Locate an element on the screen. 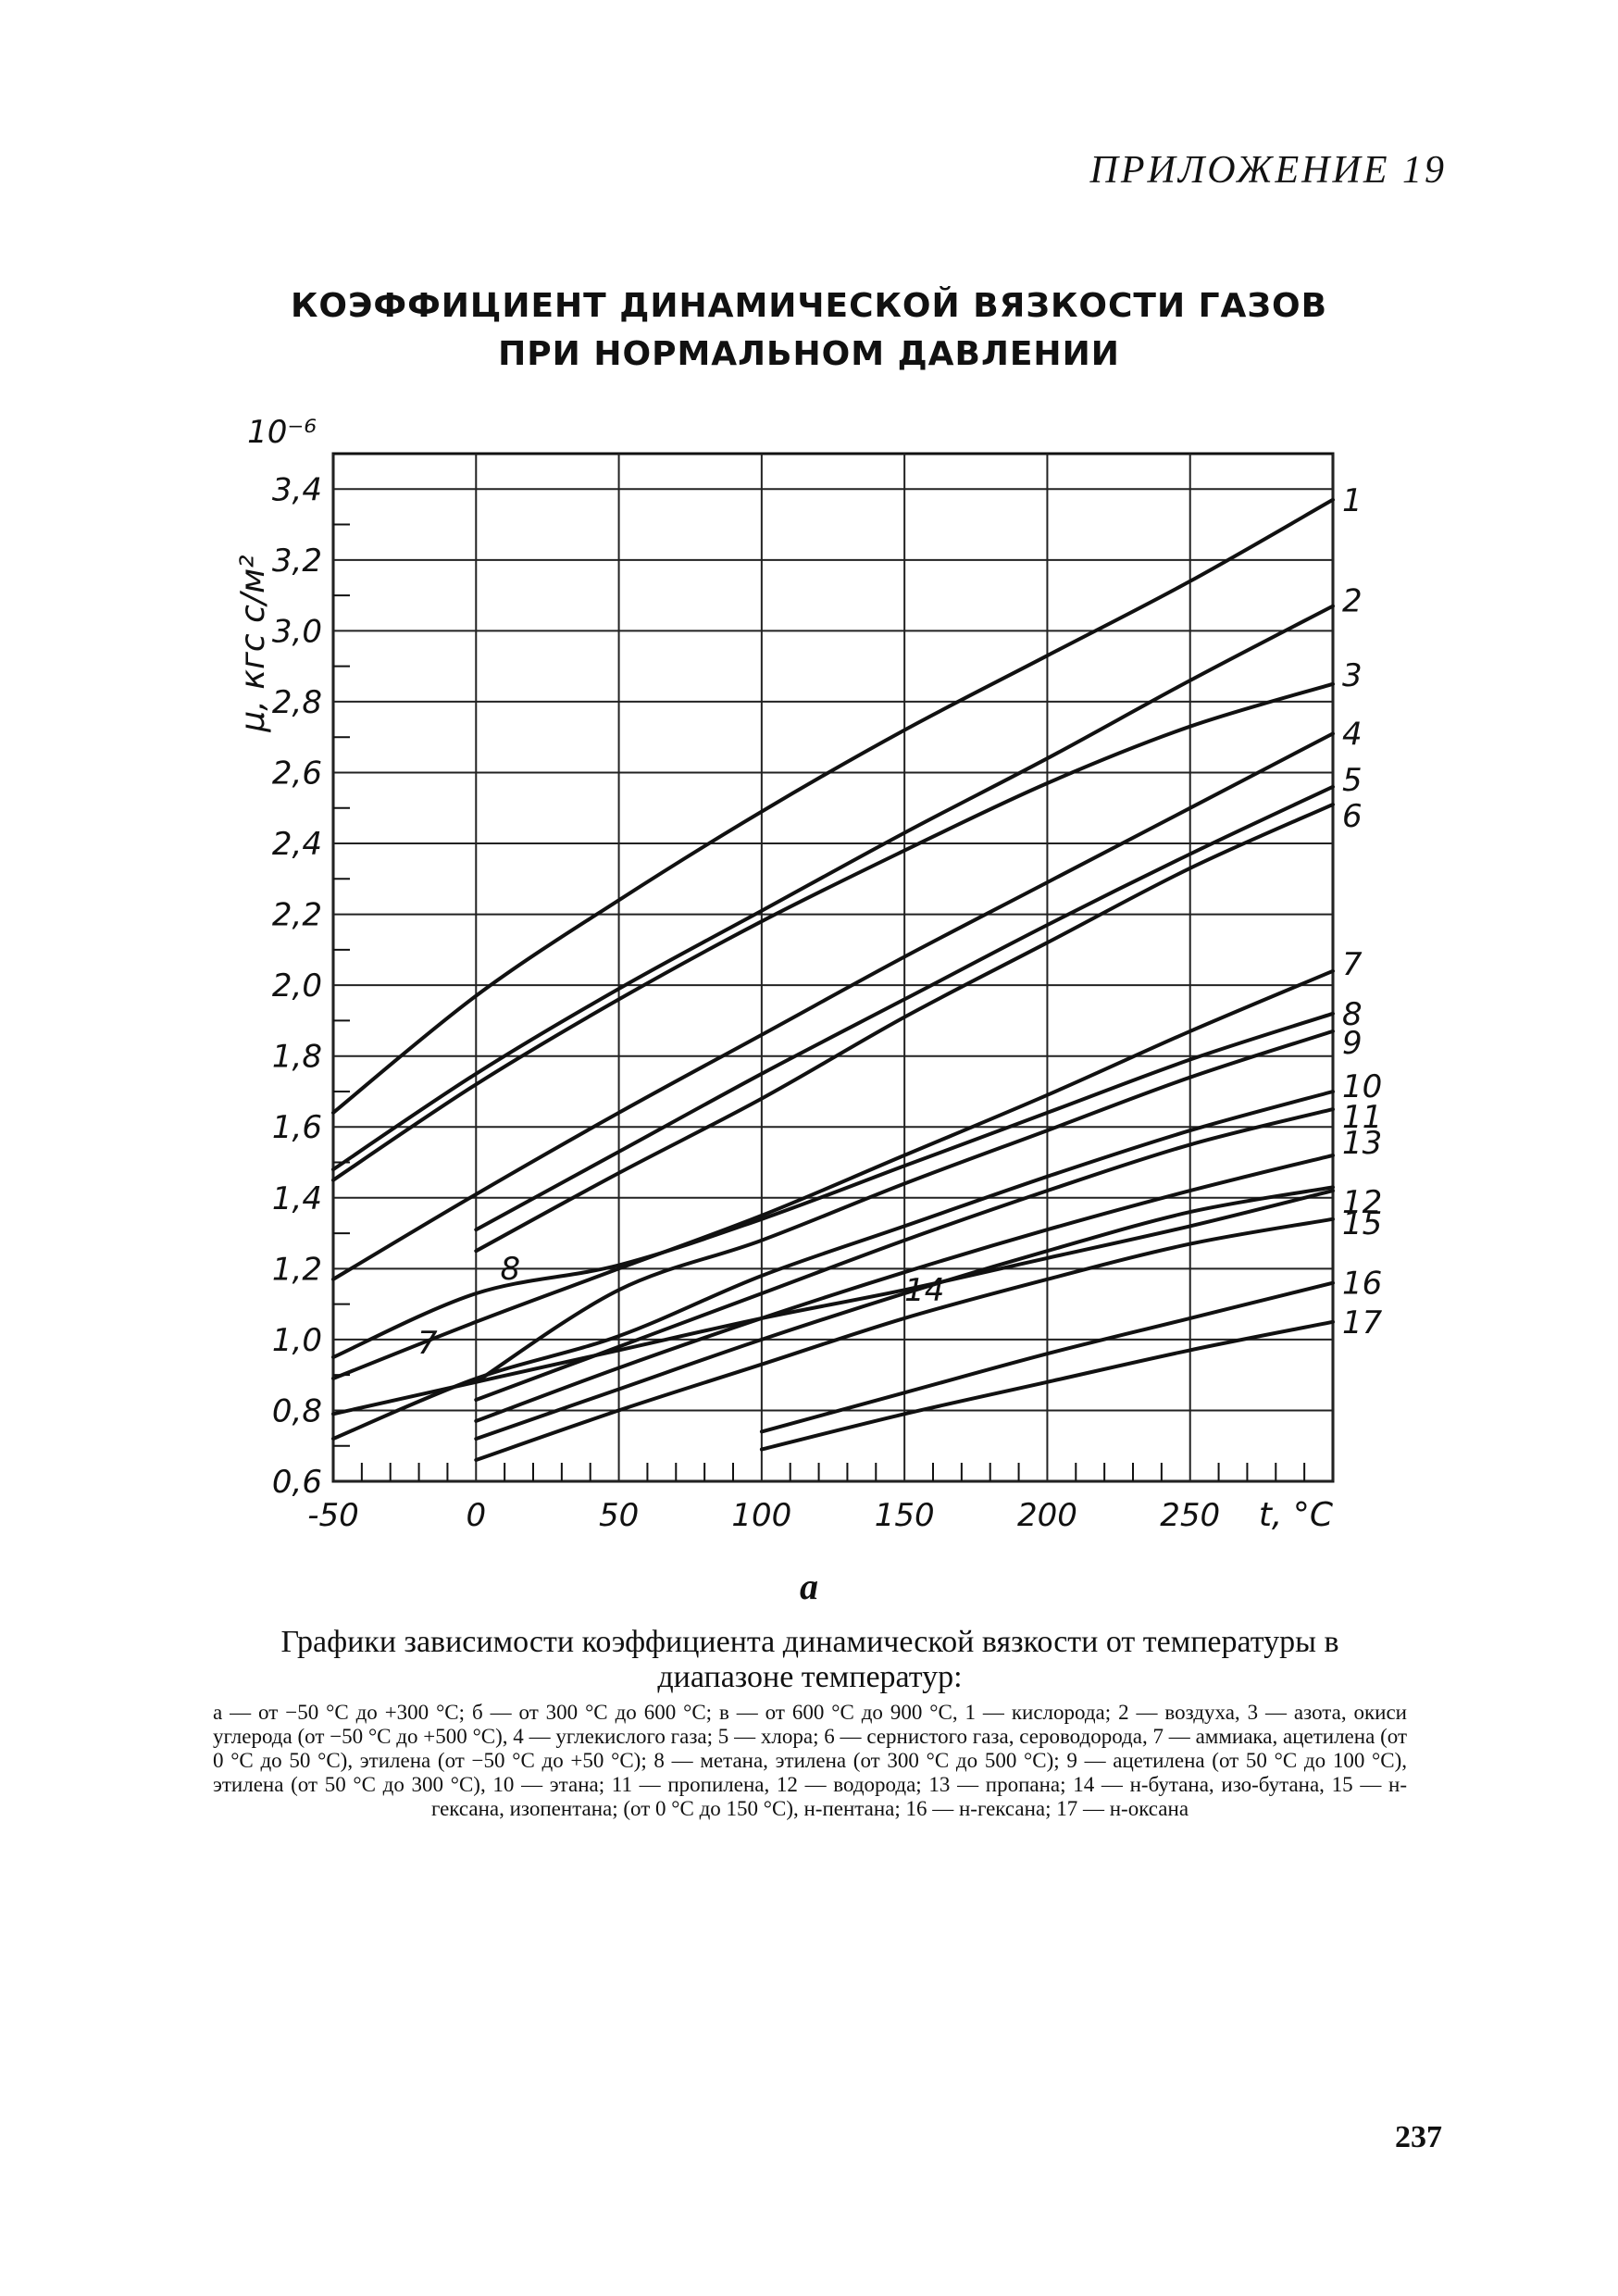 Image resolution: width=1618 pixels, height=2296 pixels. x-tick-label: -50 is located at coordinates (333, 1515).